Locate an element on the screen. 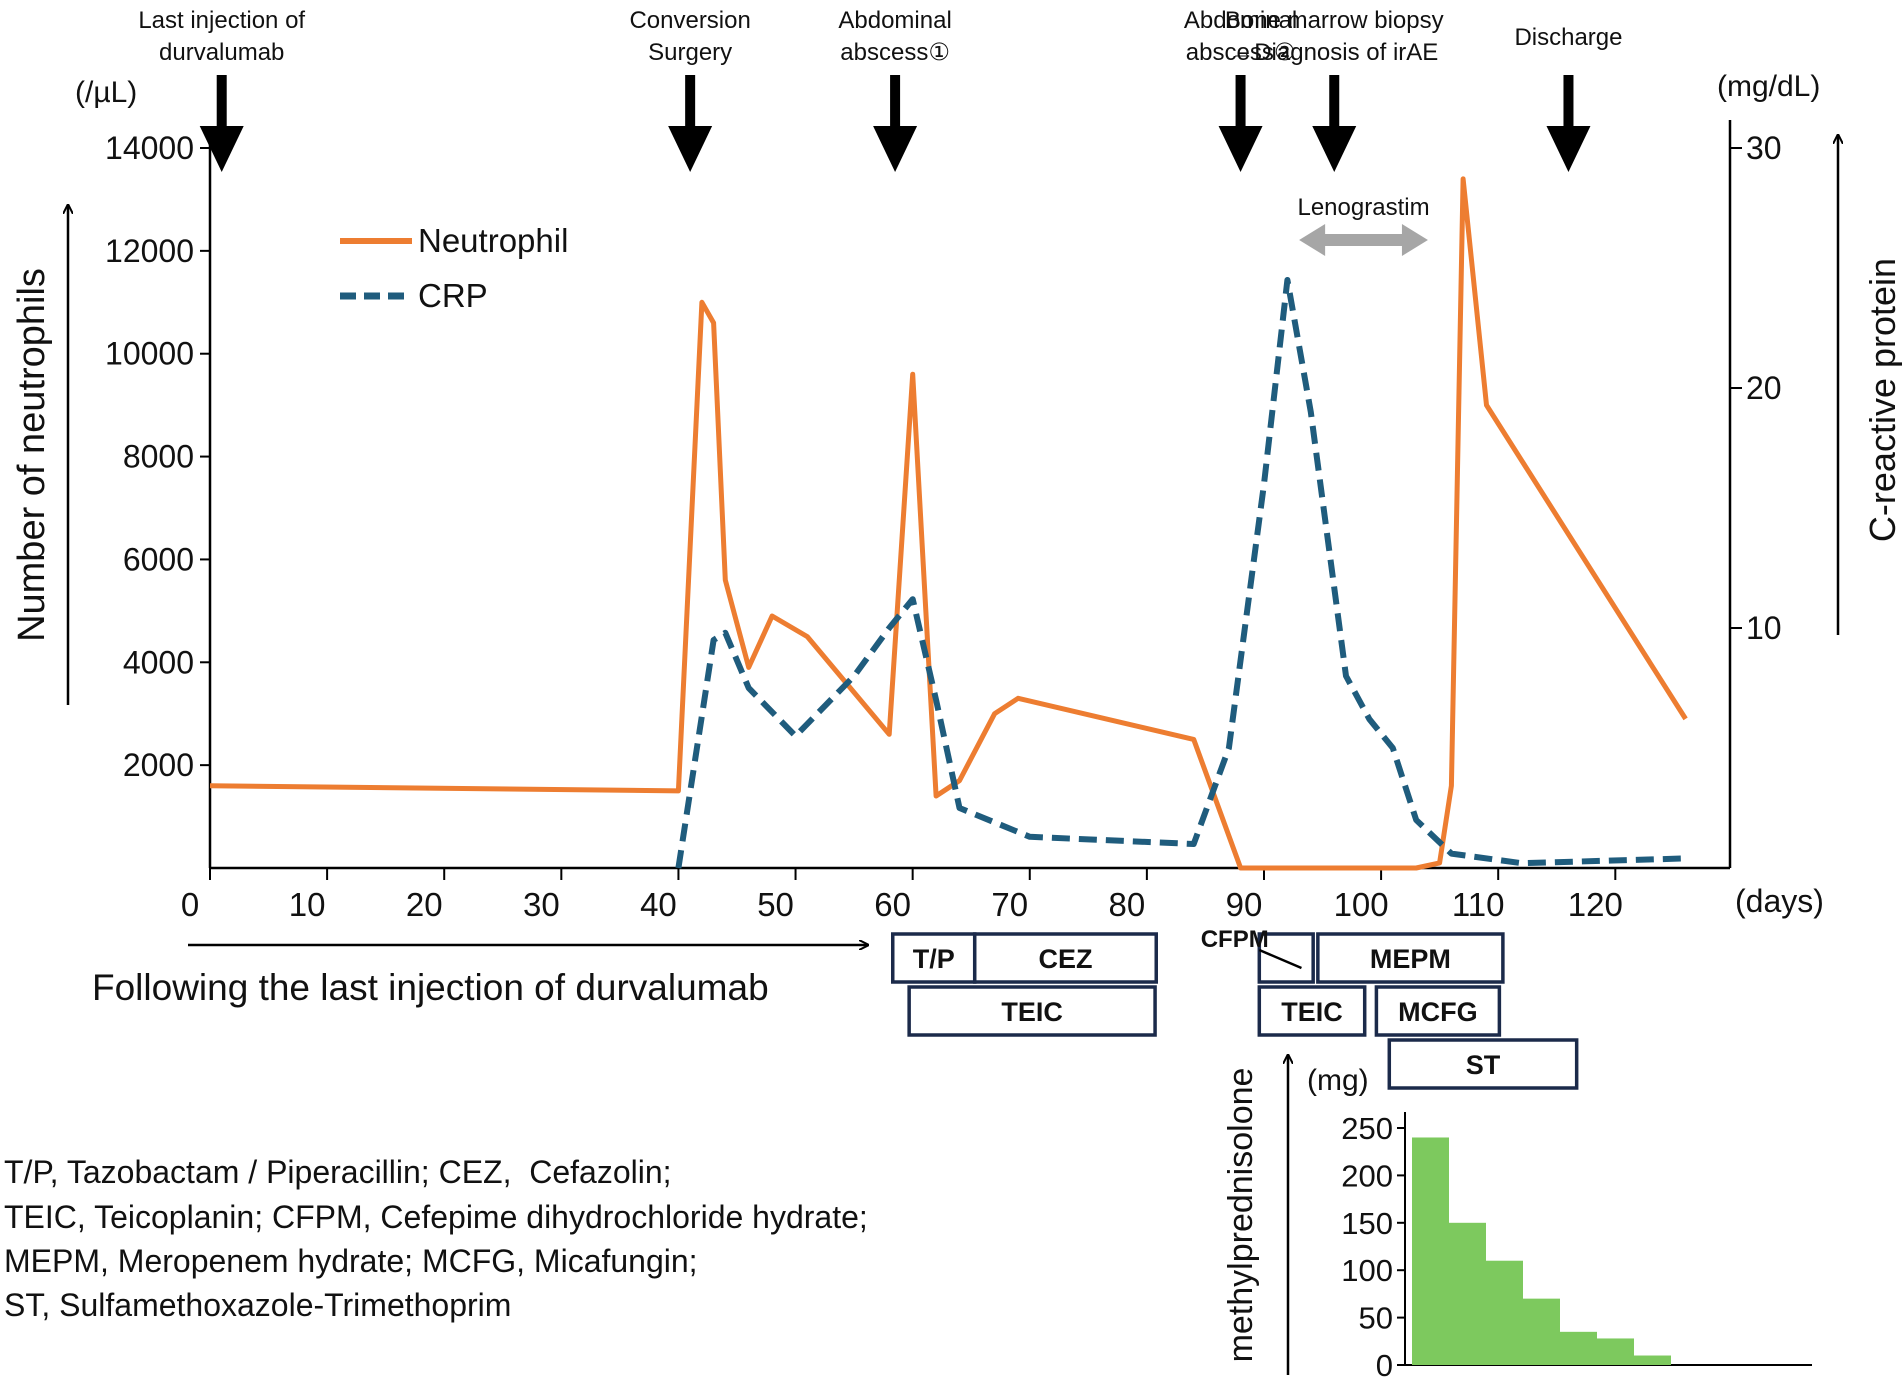  methylprednisolone-bars-layer: 0 50 100 150 200 250 is located at coordinates (1576, 1244).